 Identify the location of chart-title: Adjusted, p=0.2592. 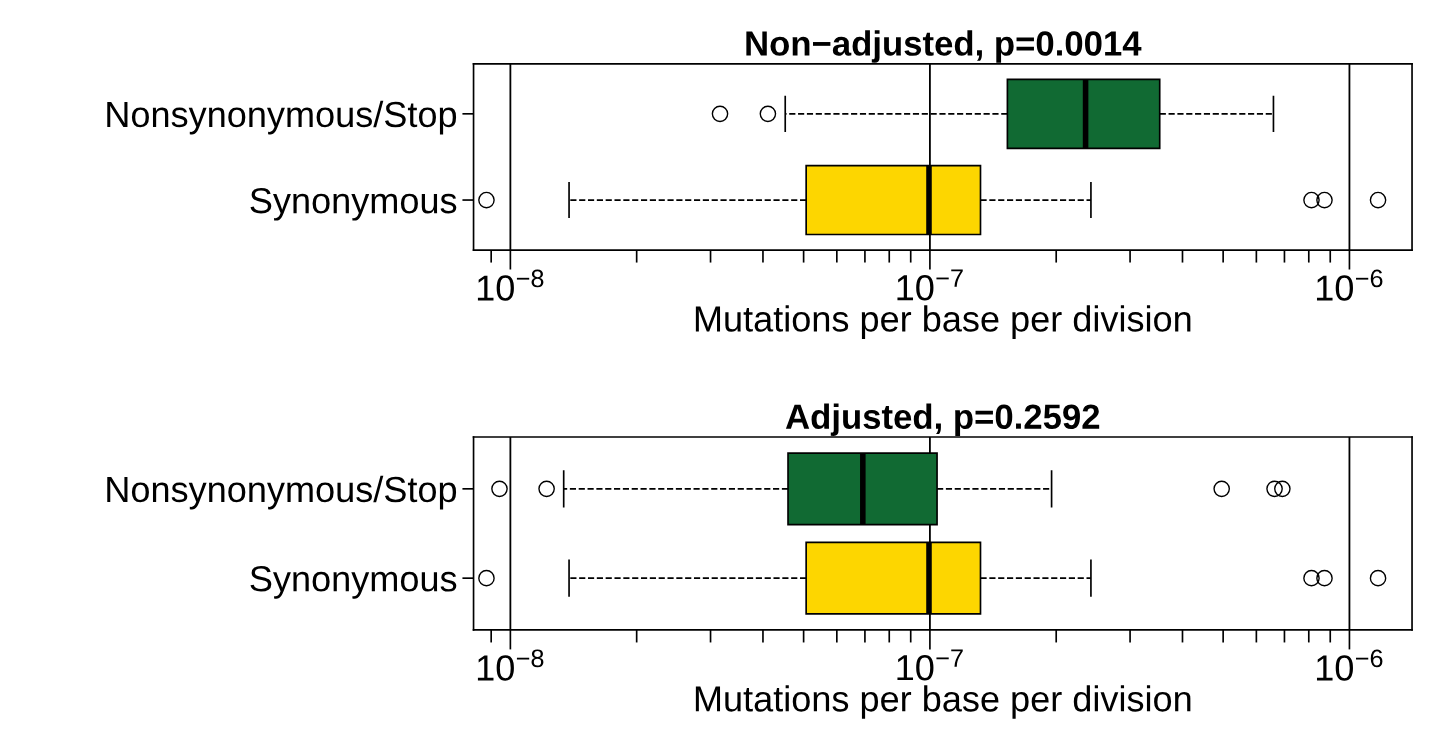
(942, 419).